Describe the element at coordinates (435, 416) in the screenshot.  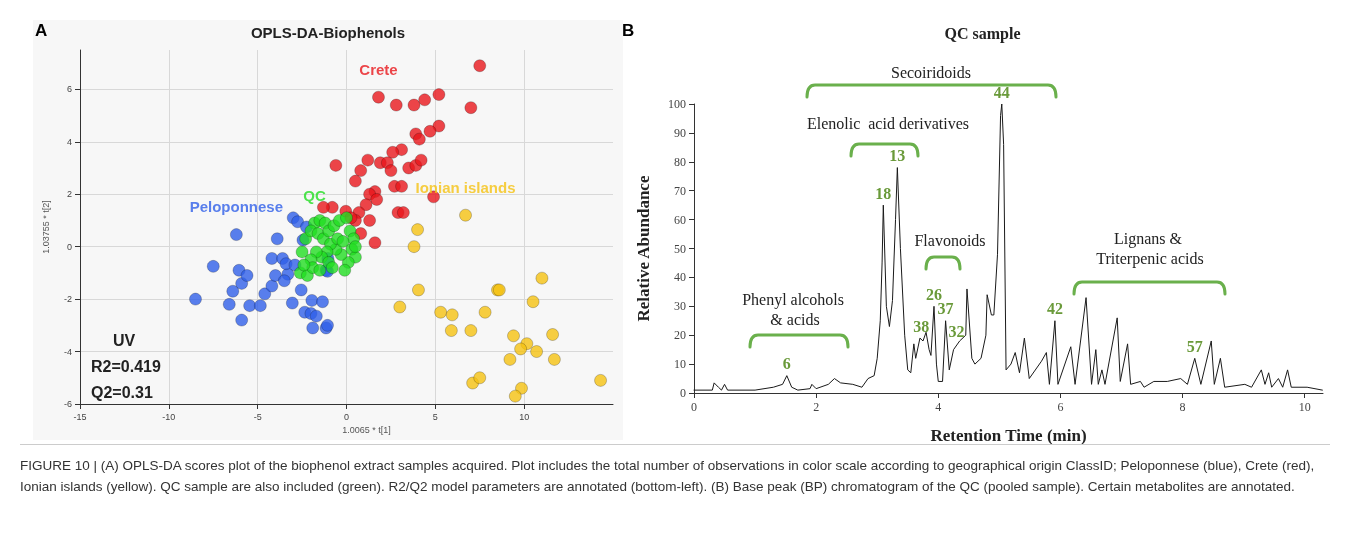
I see `x-tick-label: 5` at that location.